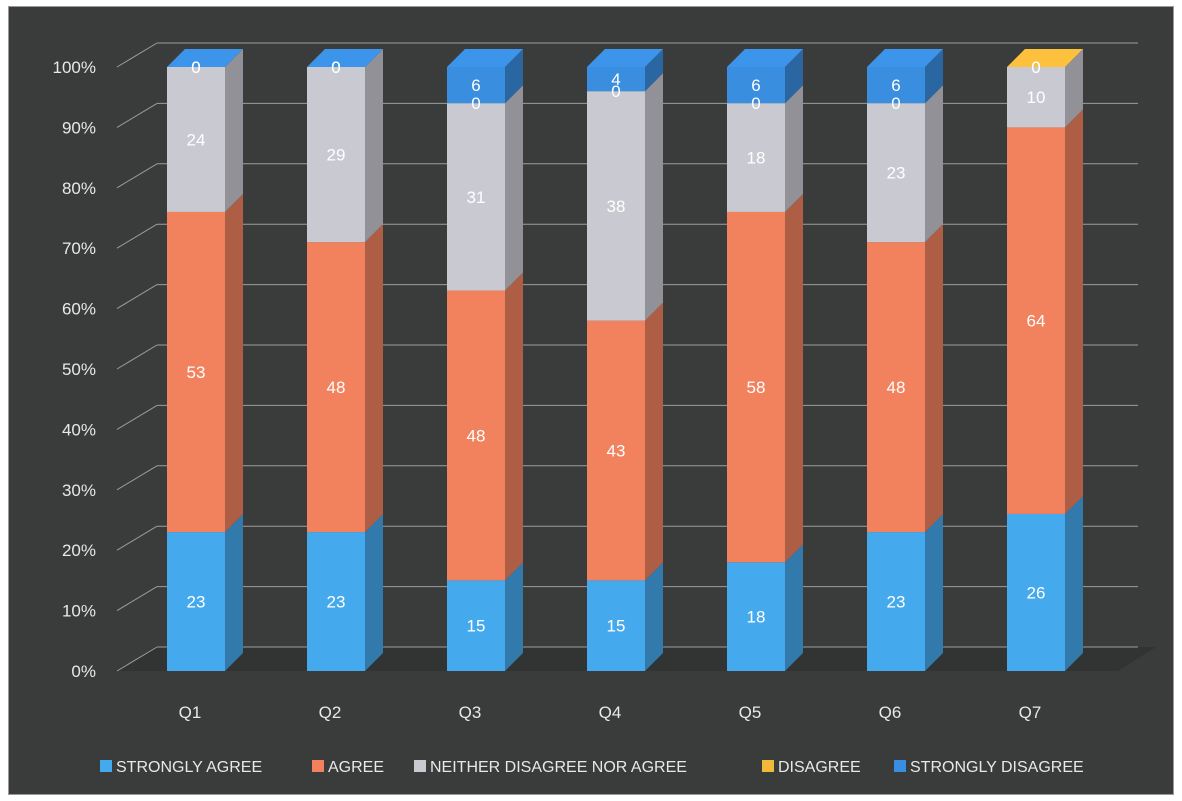 The width and height of the screenshot is (1182, 801). Describe the element at coordinates (83, 671) in the screenshot. I see `y-tick-label: 0%` at that location.